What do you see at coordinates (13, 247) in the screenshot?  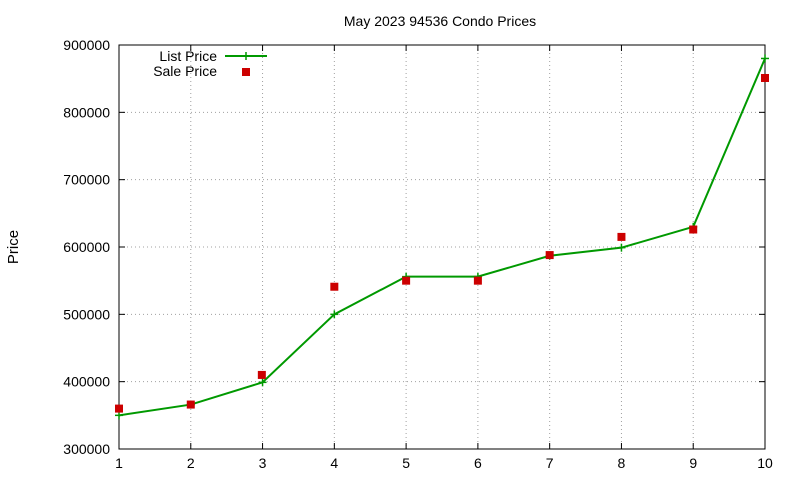 I see `y-axis-title: Price` at bounding box center [13, 247].